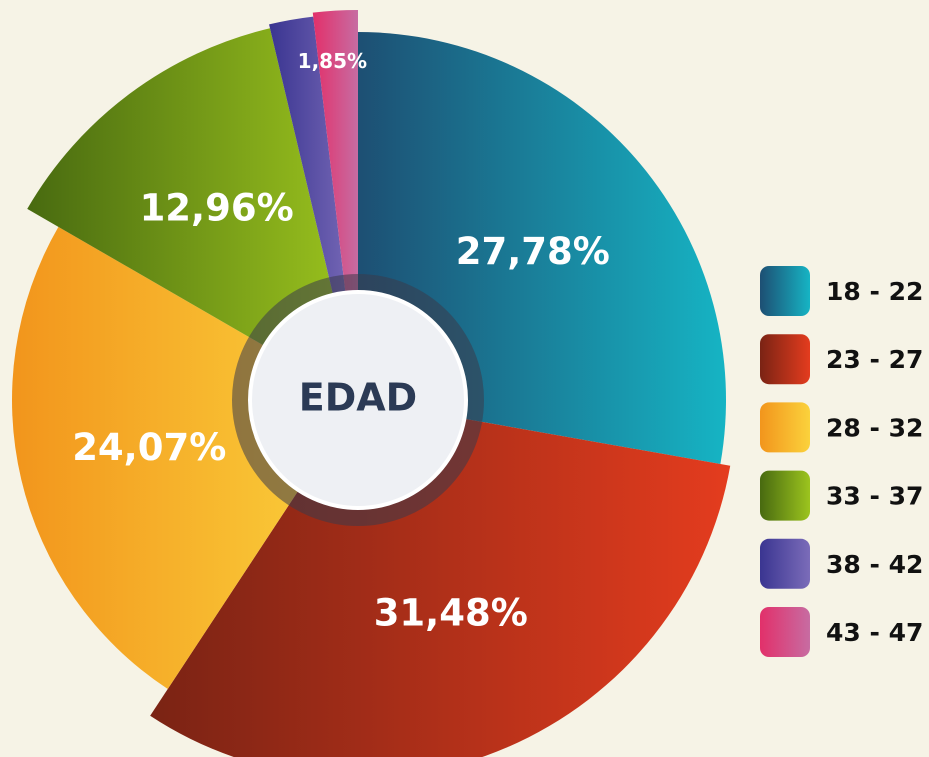 Image resolution: width=929 pixels, height=757 pixels. What do you see at coordinates (874, 496) in the screenshot?
I see `legend-label: 33 - 37` at bounding box center [874, 496].